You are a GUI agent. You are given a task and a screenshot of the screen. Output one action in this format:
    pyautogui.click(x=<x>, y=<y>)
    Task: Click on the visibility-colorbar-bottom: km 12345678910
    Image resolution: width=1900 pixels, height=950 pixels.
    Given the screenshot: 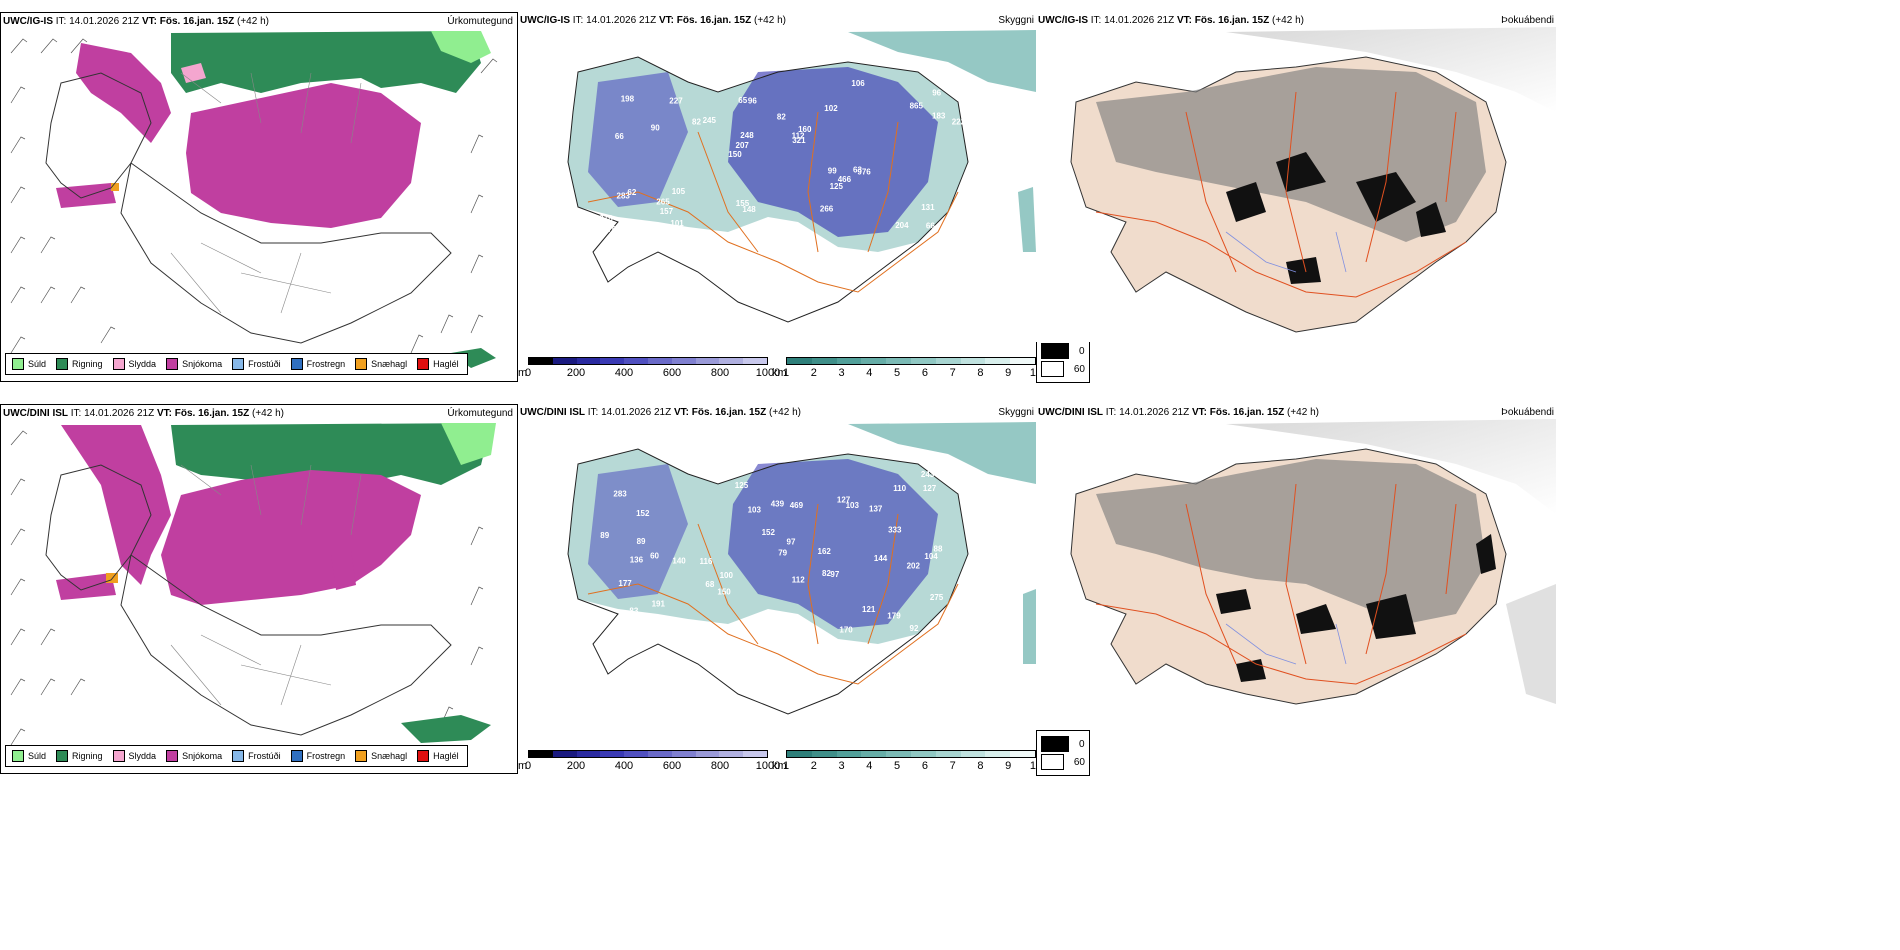 What is the action you would take?
    pyautogui.click(x=907, y=761)
    